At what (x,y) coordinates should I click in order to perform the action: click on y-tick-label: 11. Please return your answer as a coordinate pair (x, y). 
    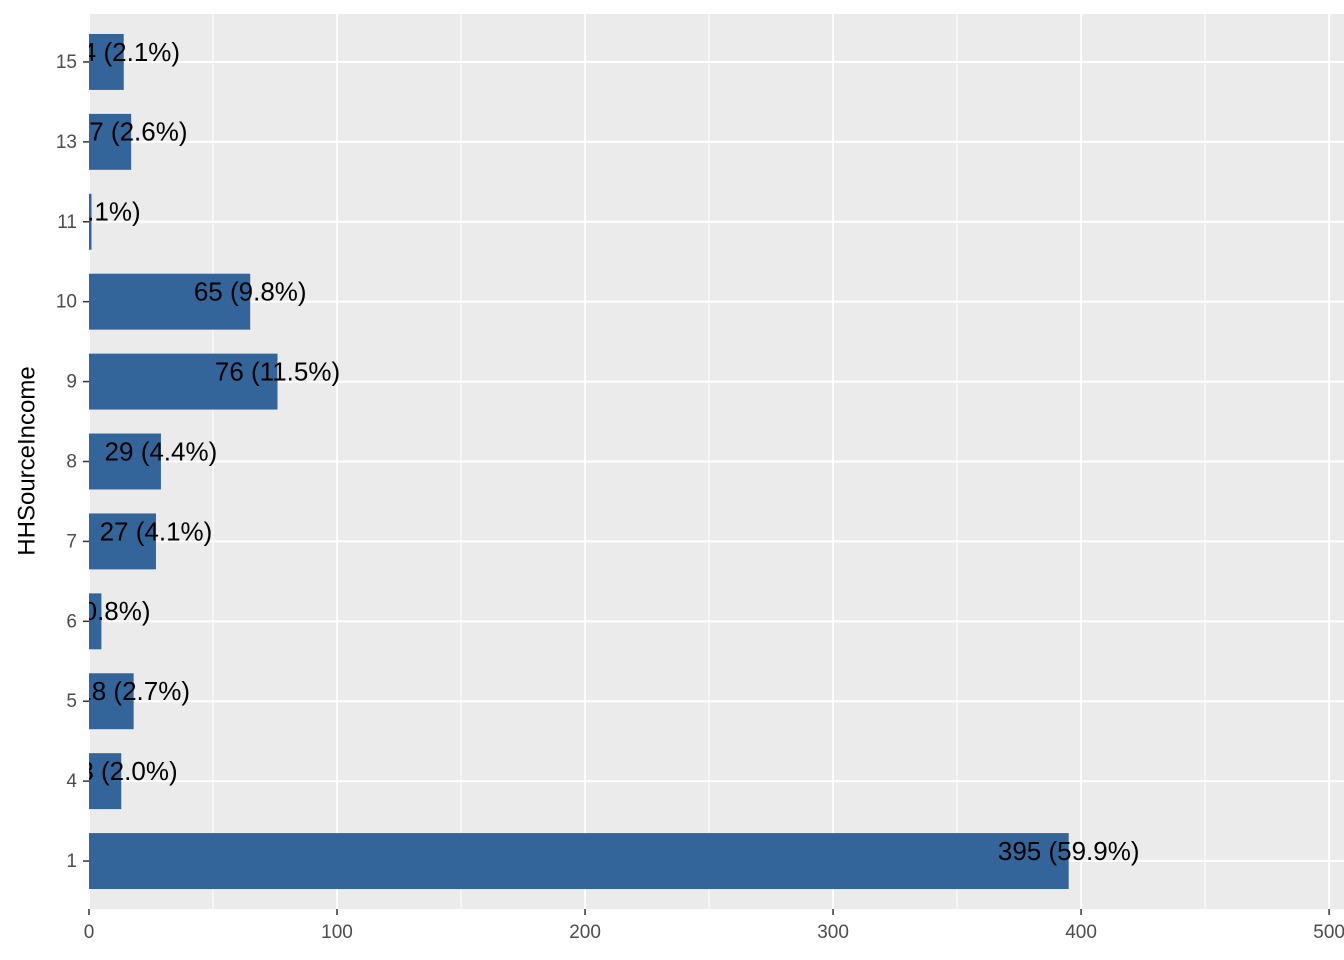
    Looking at the image, I should click on (67, 222).